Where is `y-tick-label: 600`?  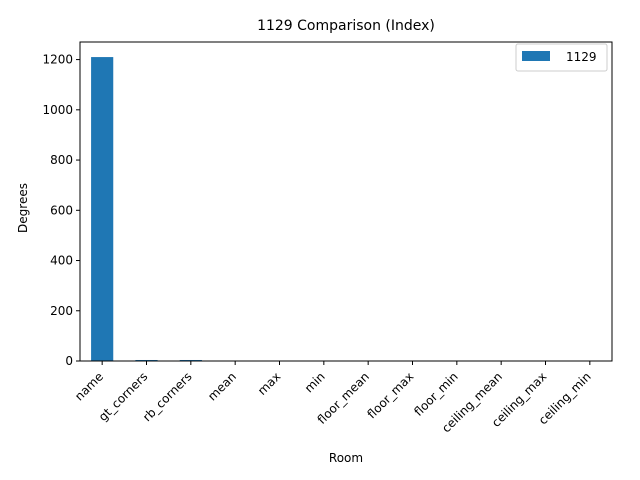 y-tick-label: 600 is located at coordinates (61, 210).